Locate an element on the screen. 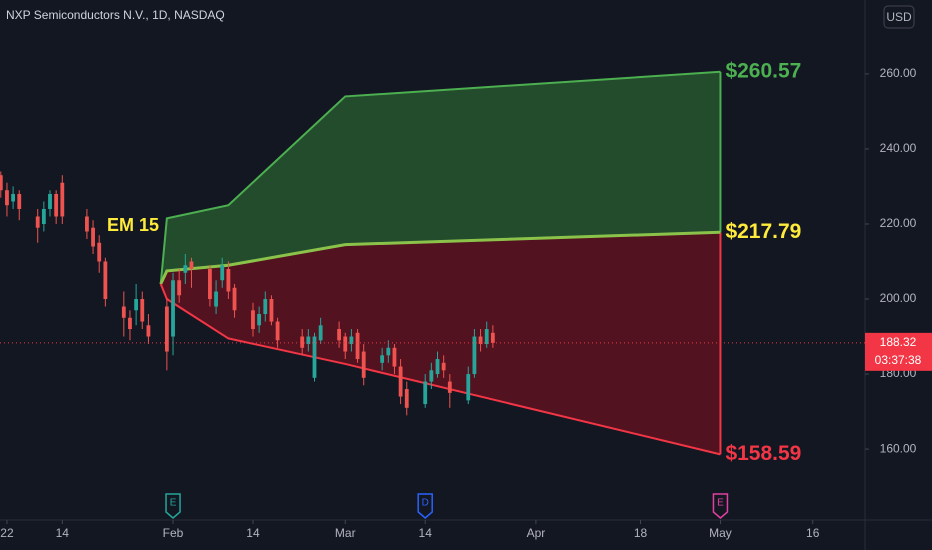 This screenshot has height=550, width=932. annotation: EM 15 is located at coordinates (133, 225).